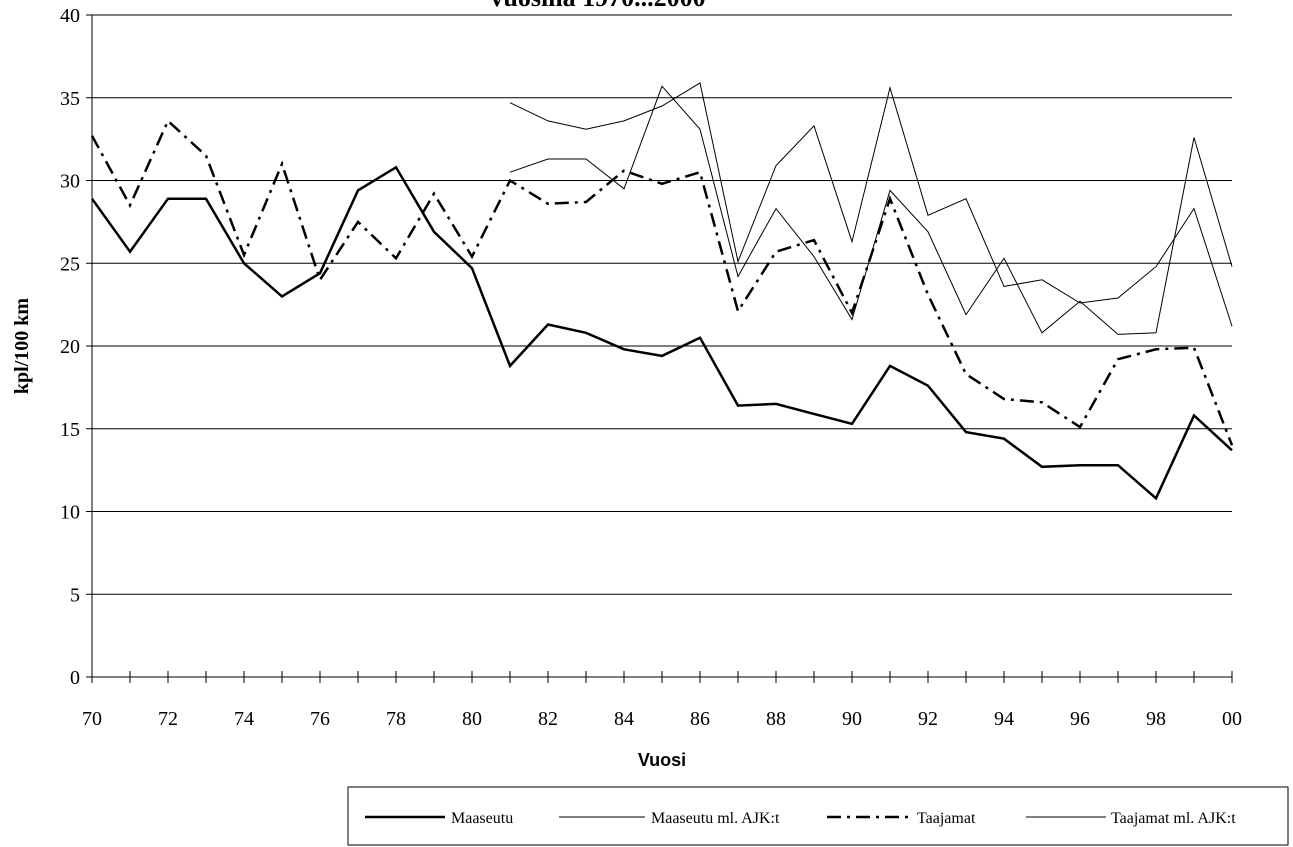  Describe the element at coordinates (548, 719) in the screenshot. I see `x-tick-label: 82` at that location.